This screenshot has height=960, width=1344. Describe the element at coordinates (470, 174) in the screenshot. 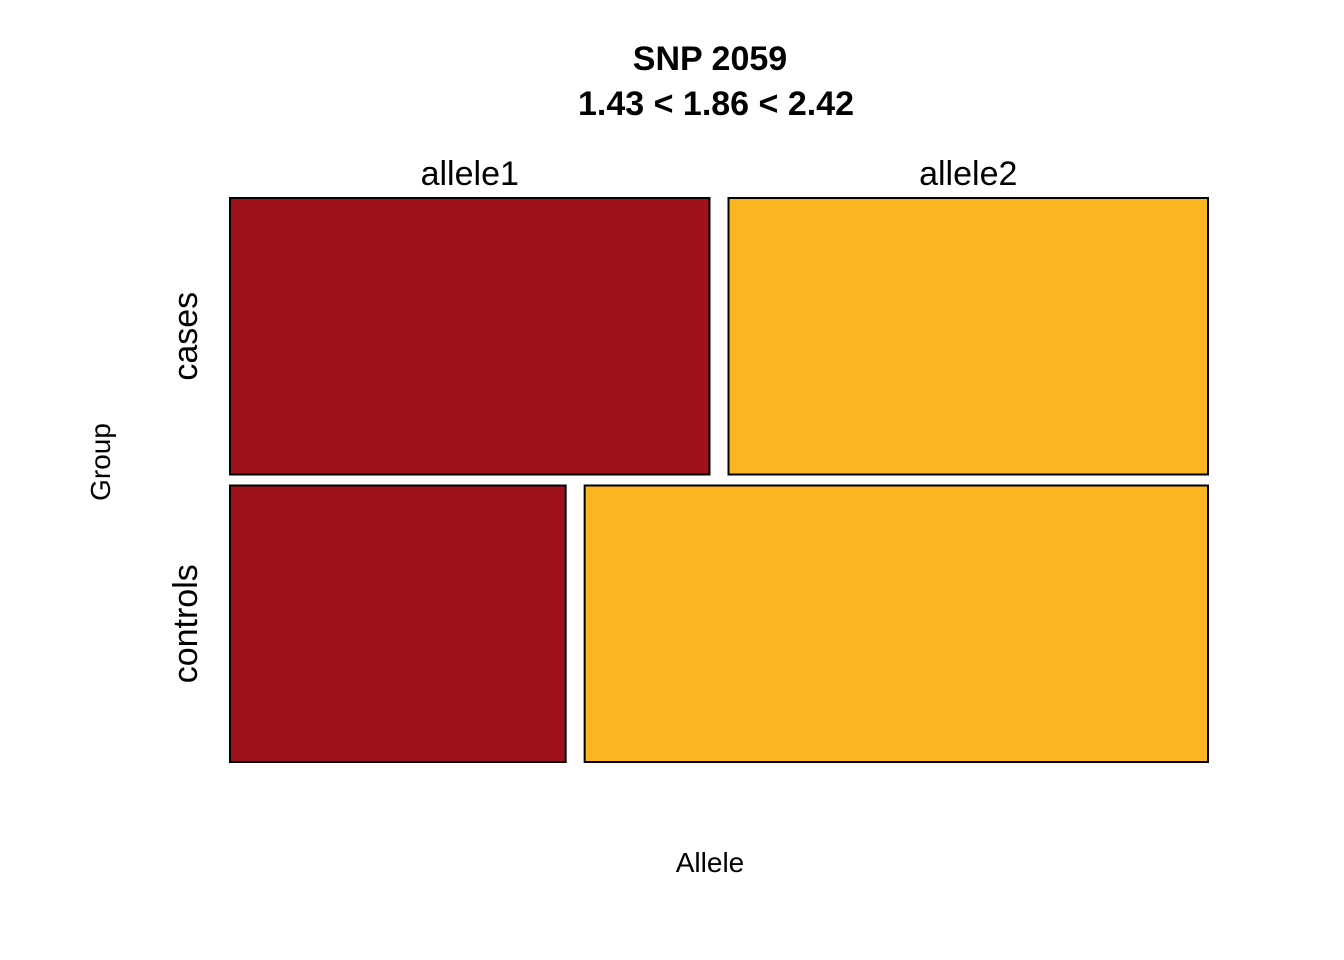

I see `column-label-allele1: allele1` at that location.